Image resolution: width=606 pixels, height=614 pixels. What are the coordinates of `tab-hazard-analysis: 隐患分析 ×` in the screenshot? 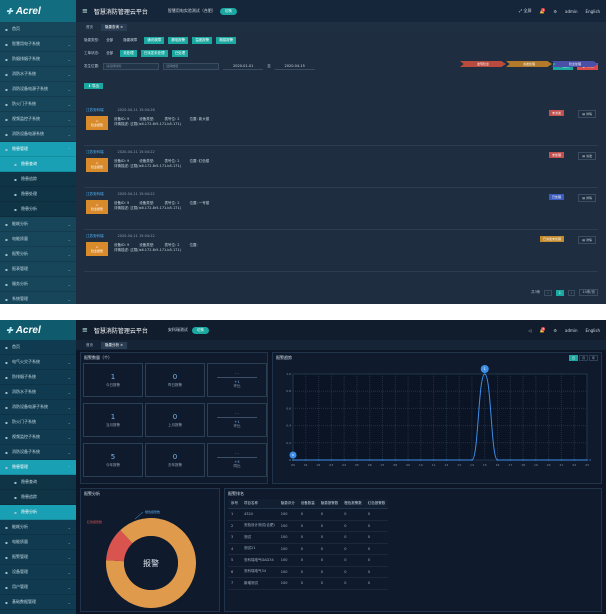 It's located at (114, 345).